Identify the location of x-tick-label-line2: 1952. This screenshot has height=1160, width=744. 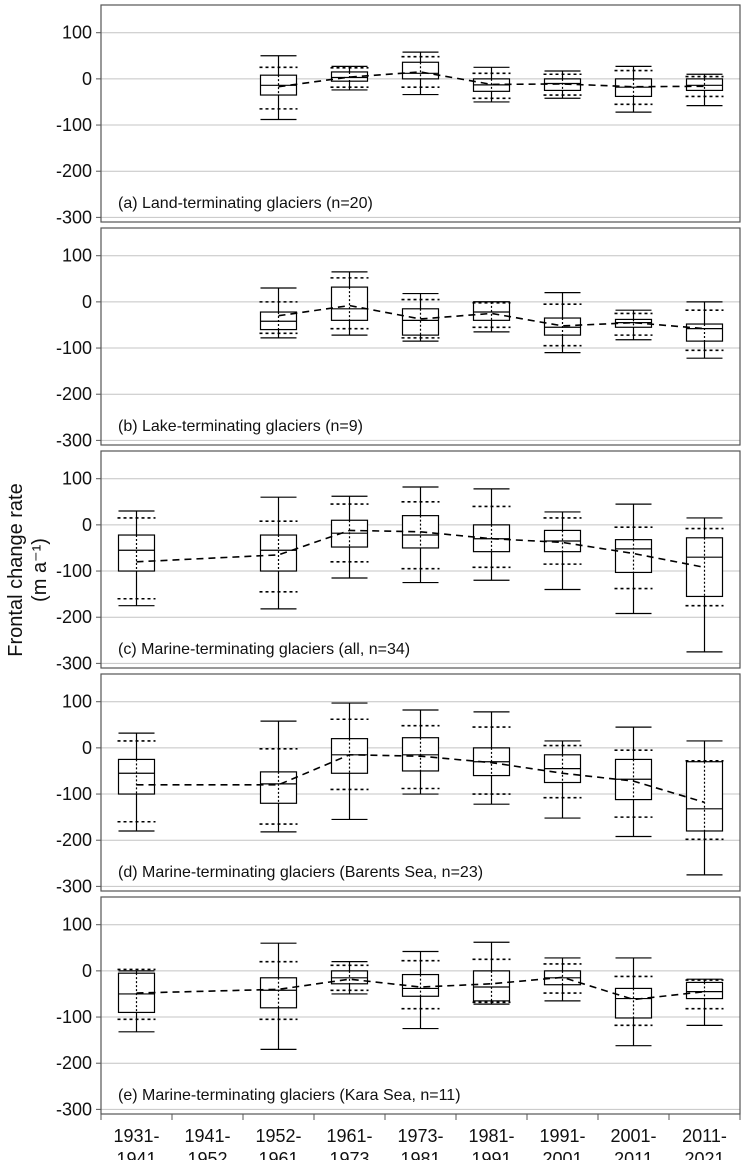
(207, 1154).